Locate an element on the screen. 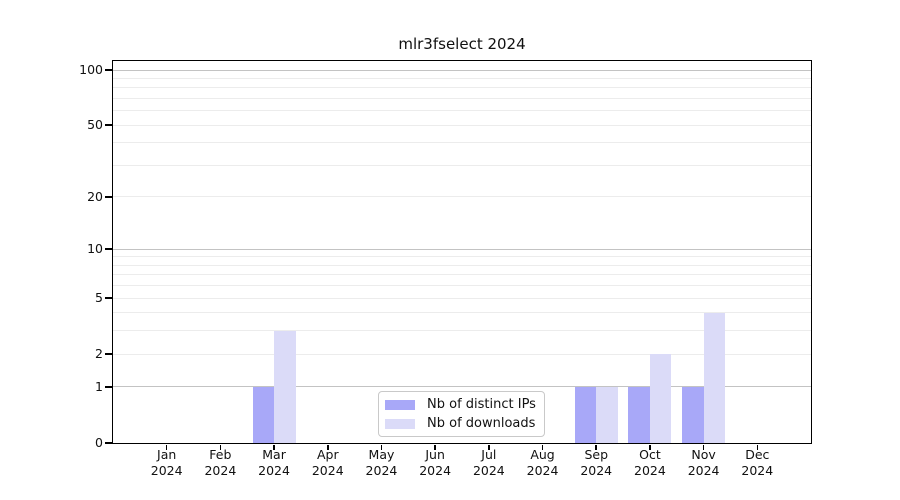  x-tick-label-month: Jun is located at coordinates (435, 454).